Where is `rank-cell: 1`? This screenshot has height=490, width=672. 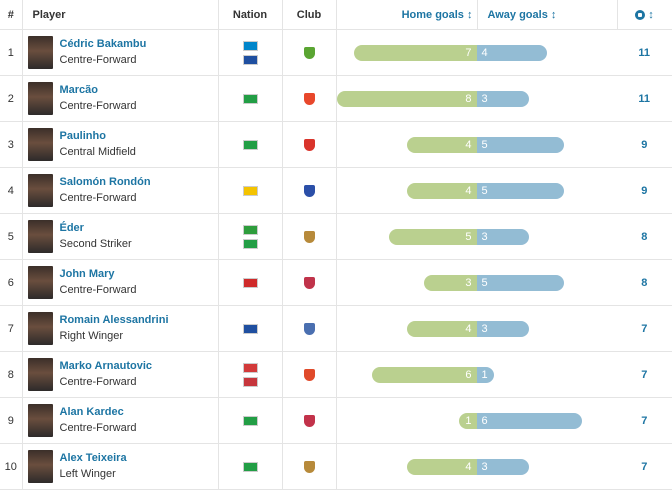 rank-cell: 1 is located at coordinates (11, 52).